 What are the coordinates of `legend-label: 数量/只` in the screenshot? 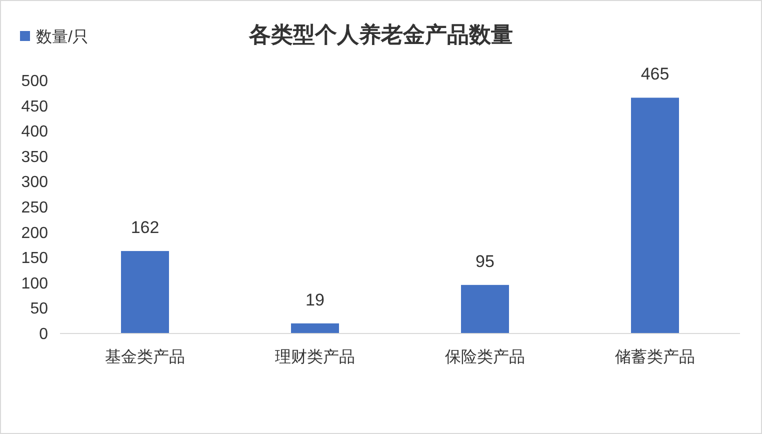 It's located at (62, 37).